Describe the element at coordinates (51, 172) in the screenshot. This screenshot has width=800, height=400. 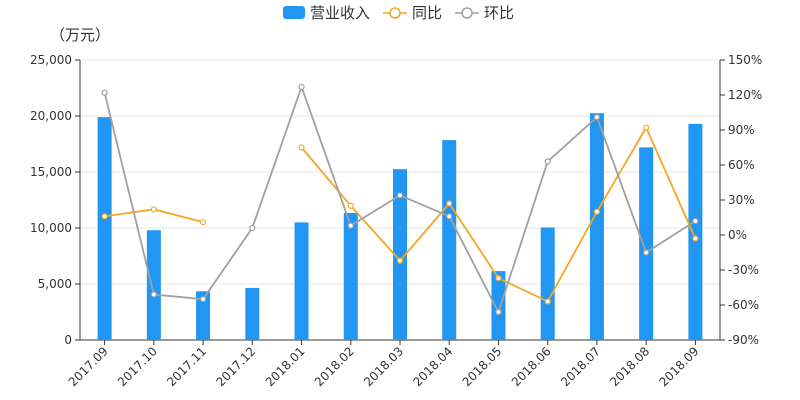
I see `y-left-tick-label: 15,000` at that location.